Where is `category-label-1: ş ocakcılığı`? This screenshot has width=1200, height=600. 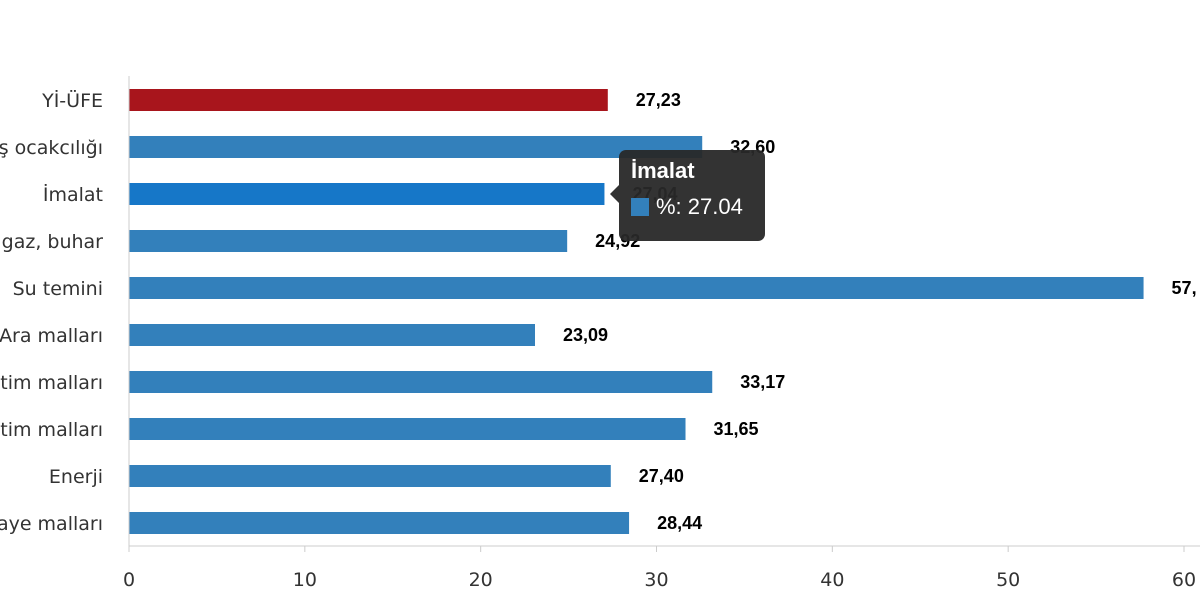 category-label-1: ş ocakcılığı is located at coordinates (51, 148).